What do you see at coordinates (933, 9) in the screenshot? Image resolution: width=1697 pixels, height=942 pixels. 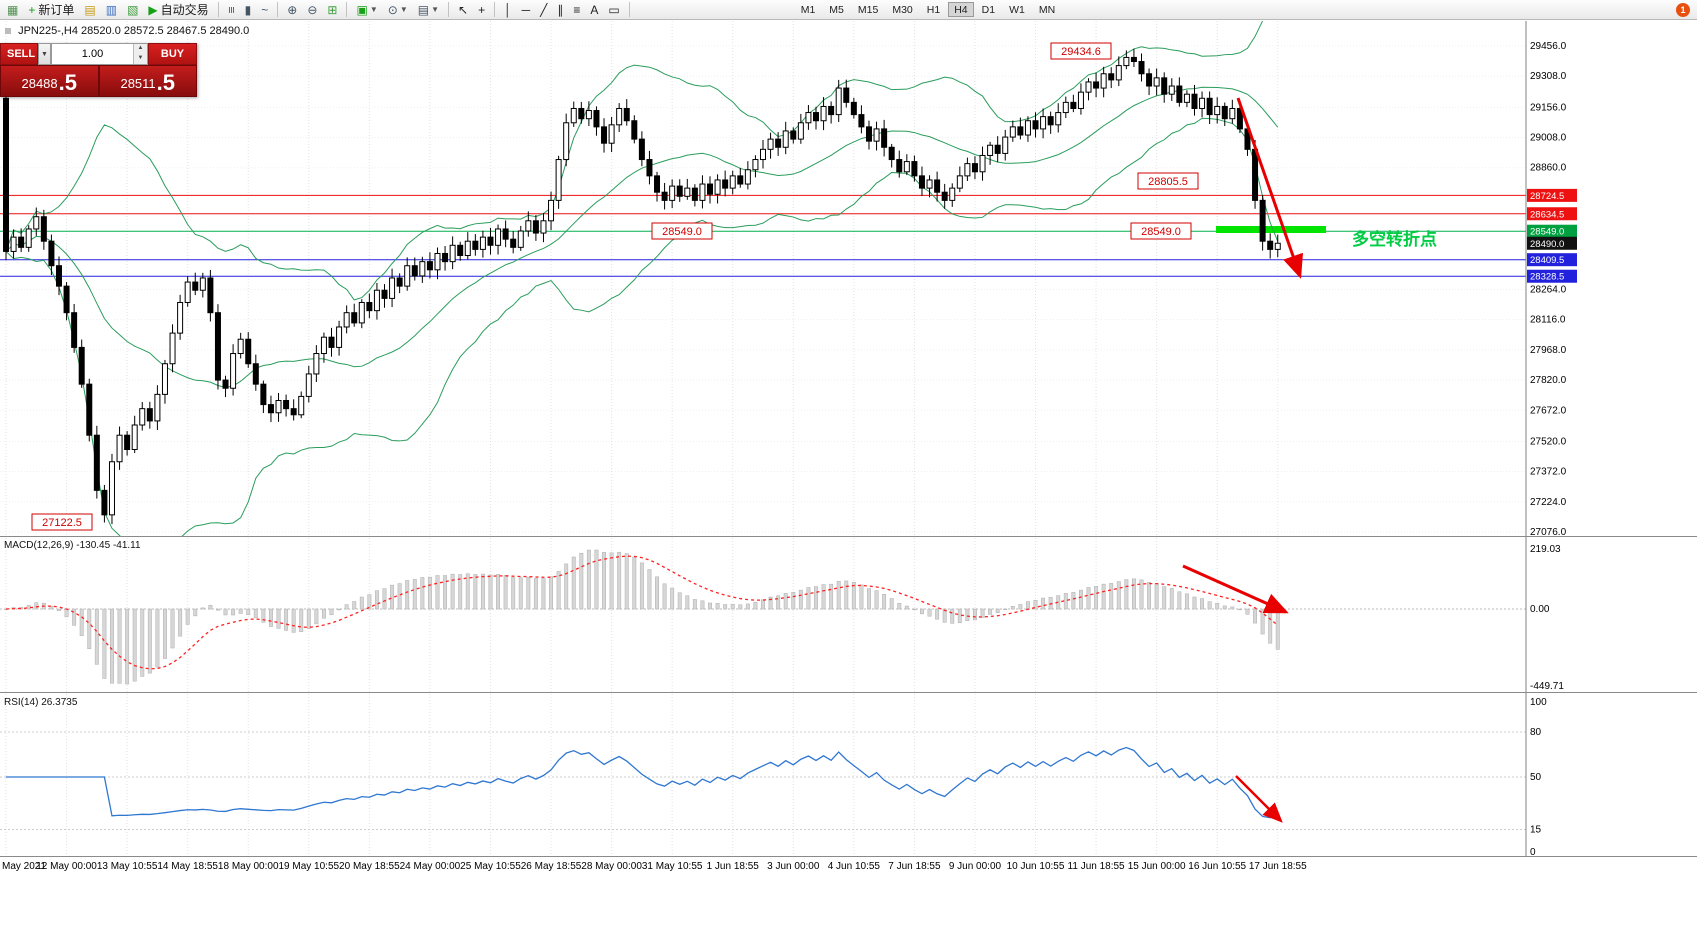 I see `timeframe-h1: H1` at bounding box center [933, 9].